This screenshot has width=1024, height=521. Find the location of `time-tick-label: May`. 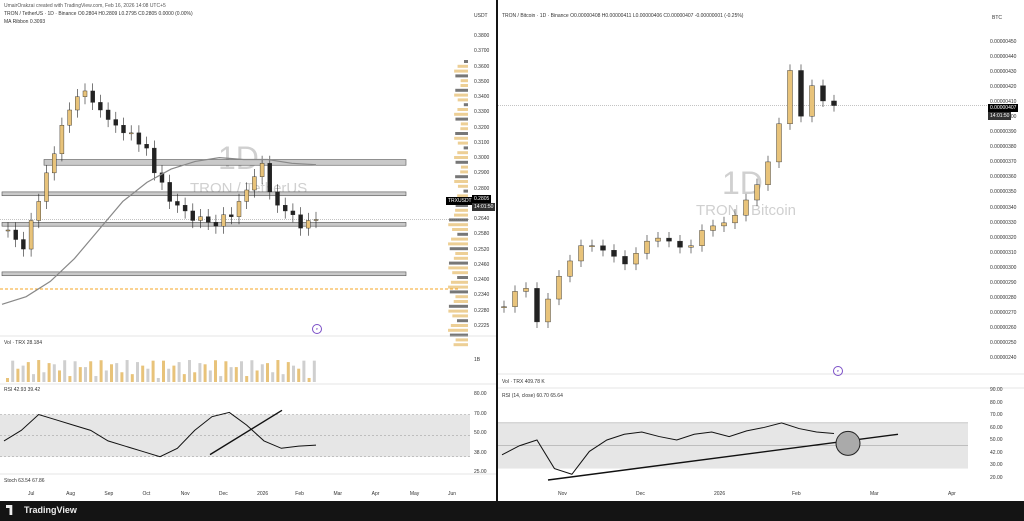

time-tick-label: May is located at coordinates (414, 494).